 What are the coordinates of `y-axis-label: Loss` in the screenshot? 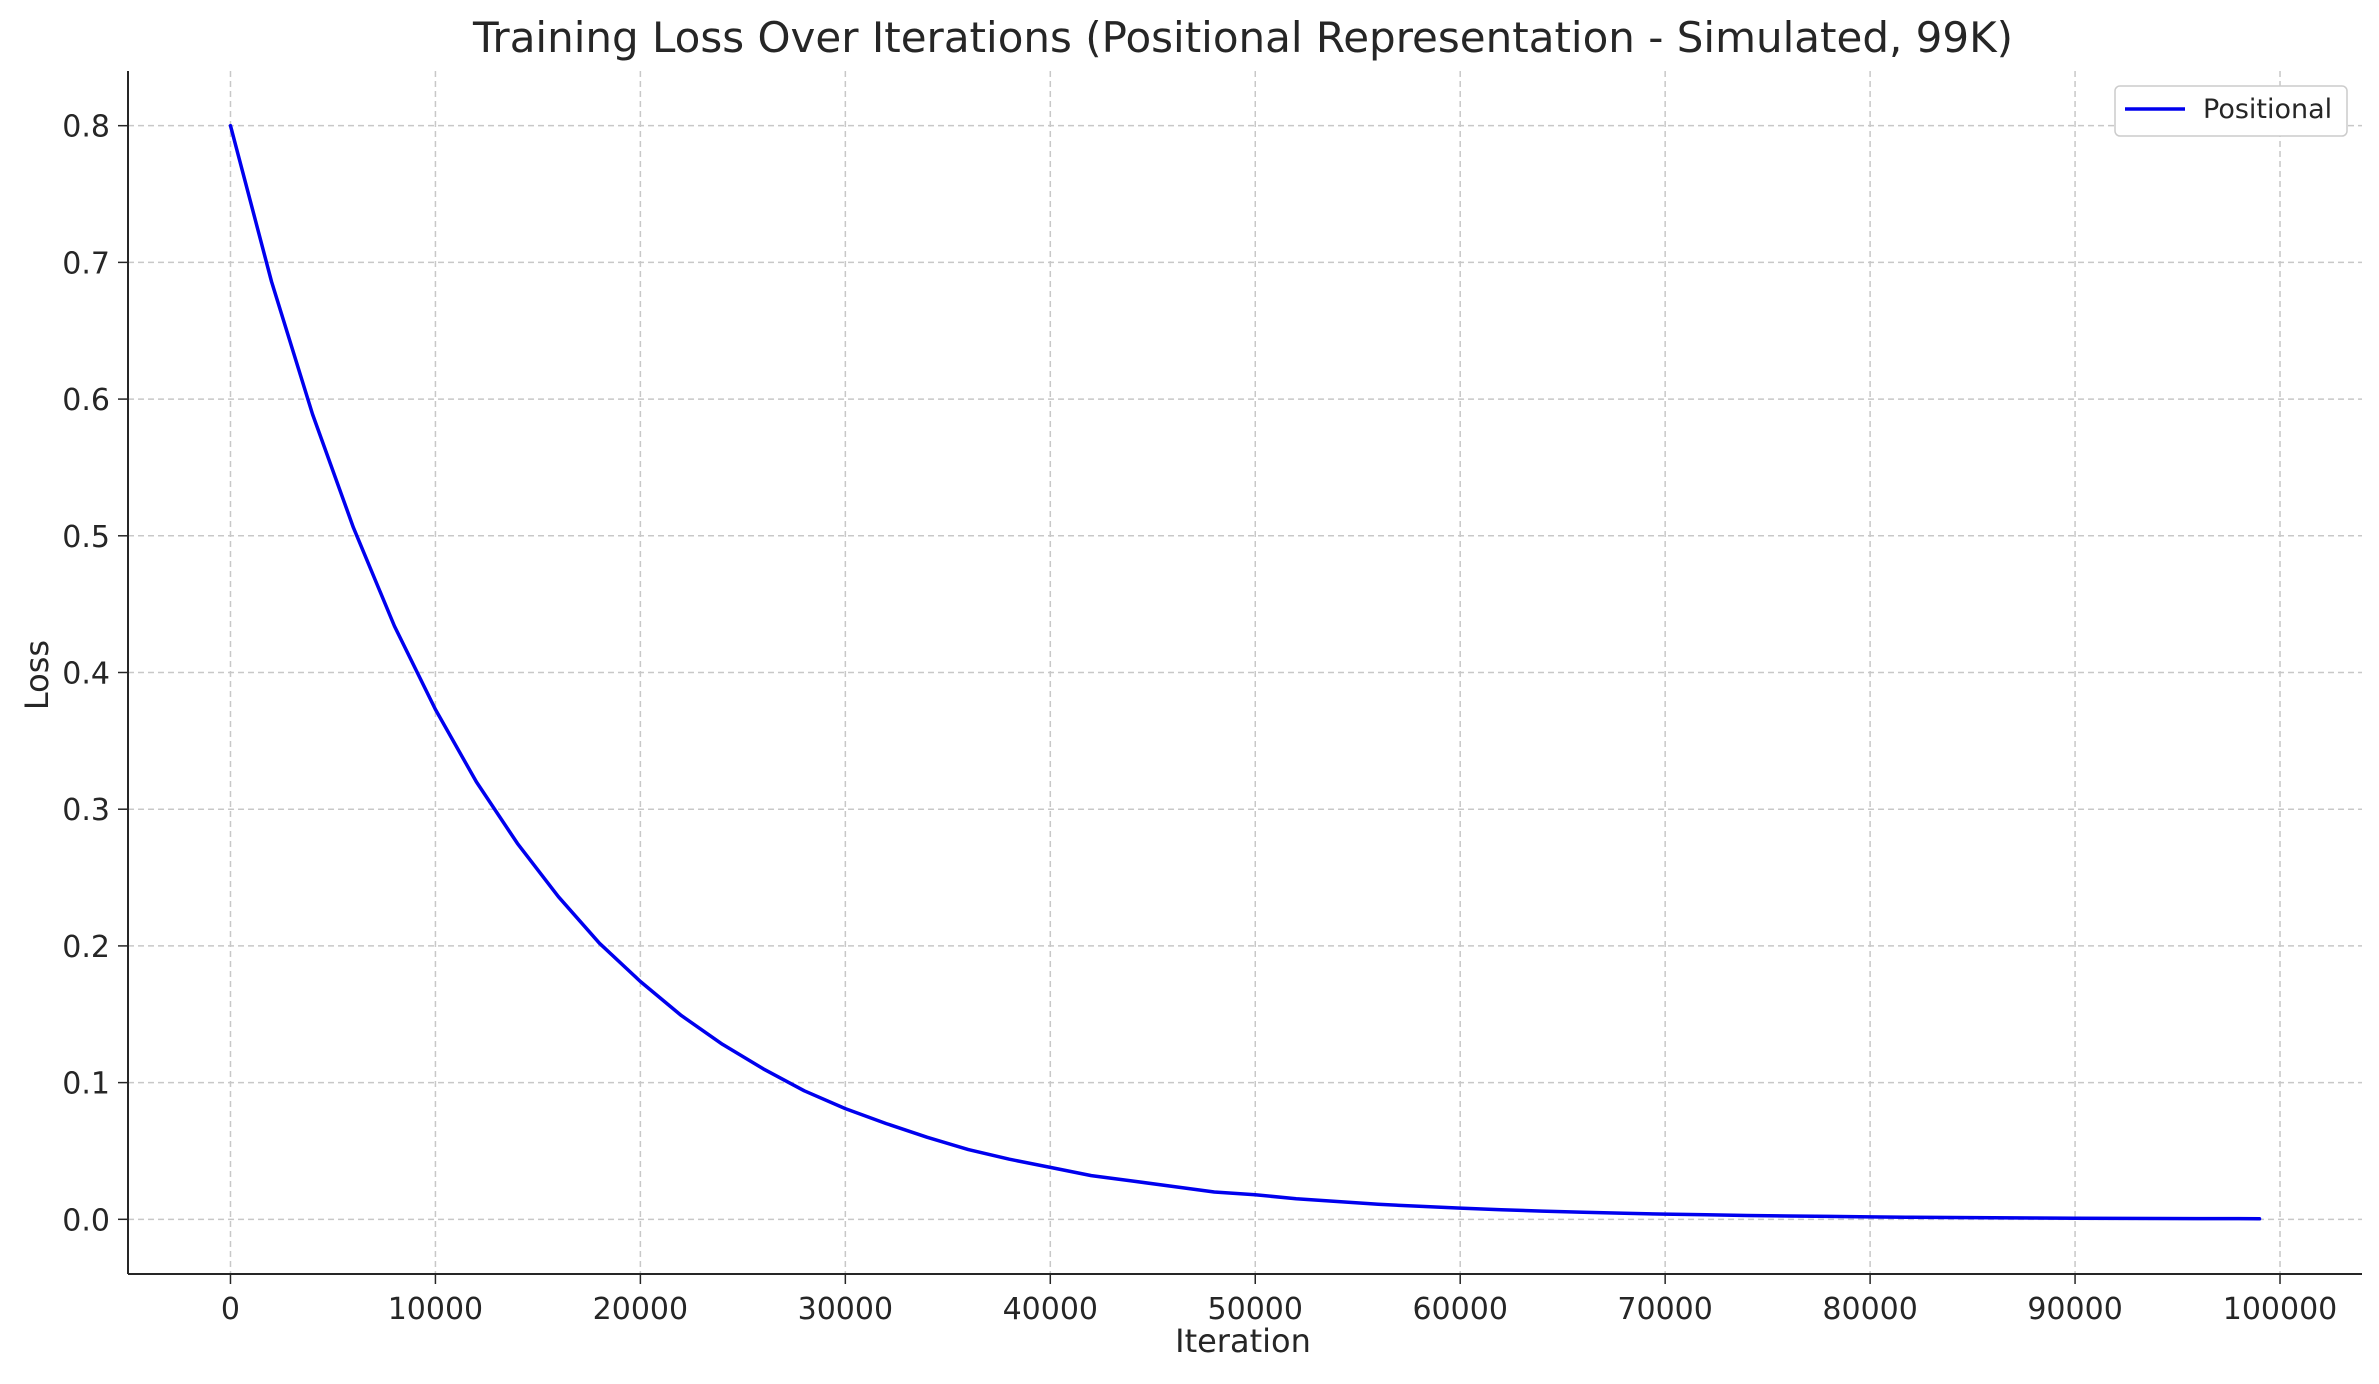 It's located at (37, 675).